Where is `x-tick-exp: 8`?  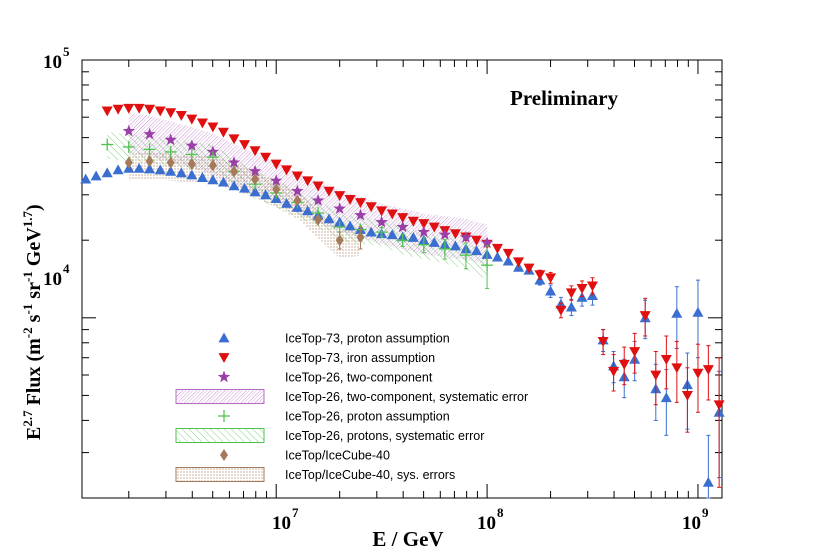 x-tick-exp: 8 is located at coordinates (500, 512).